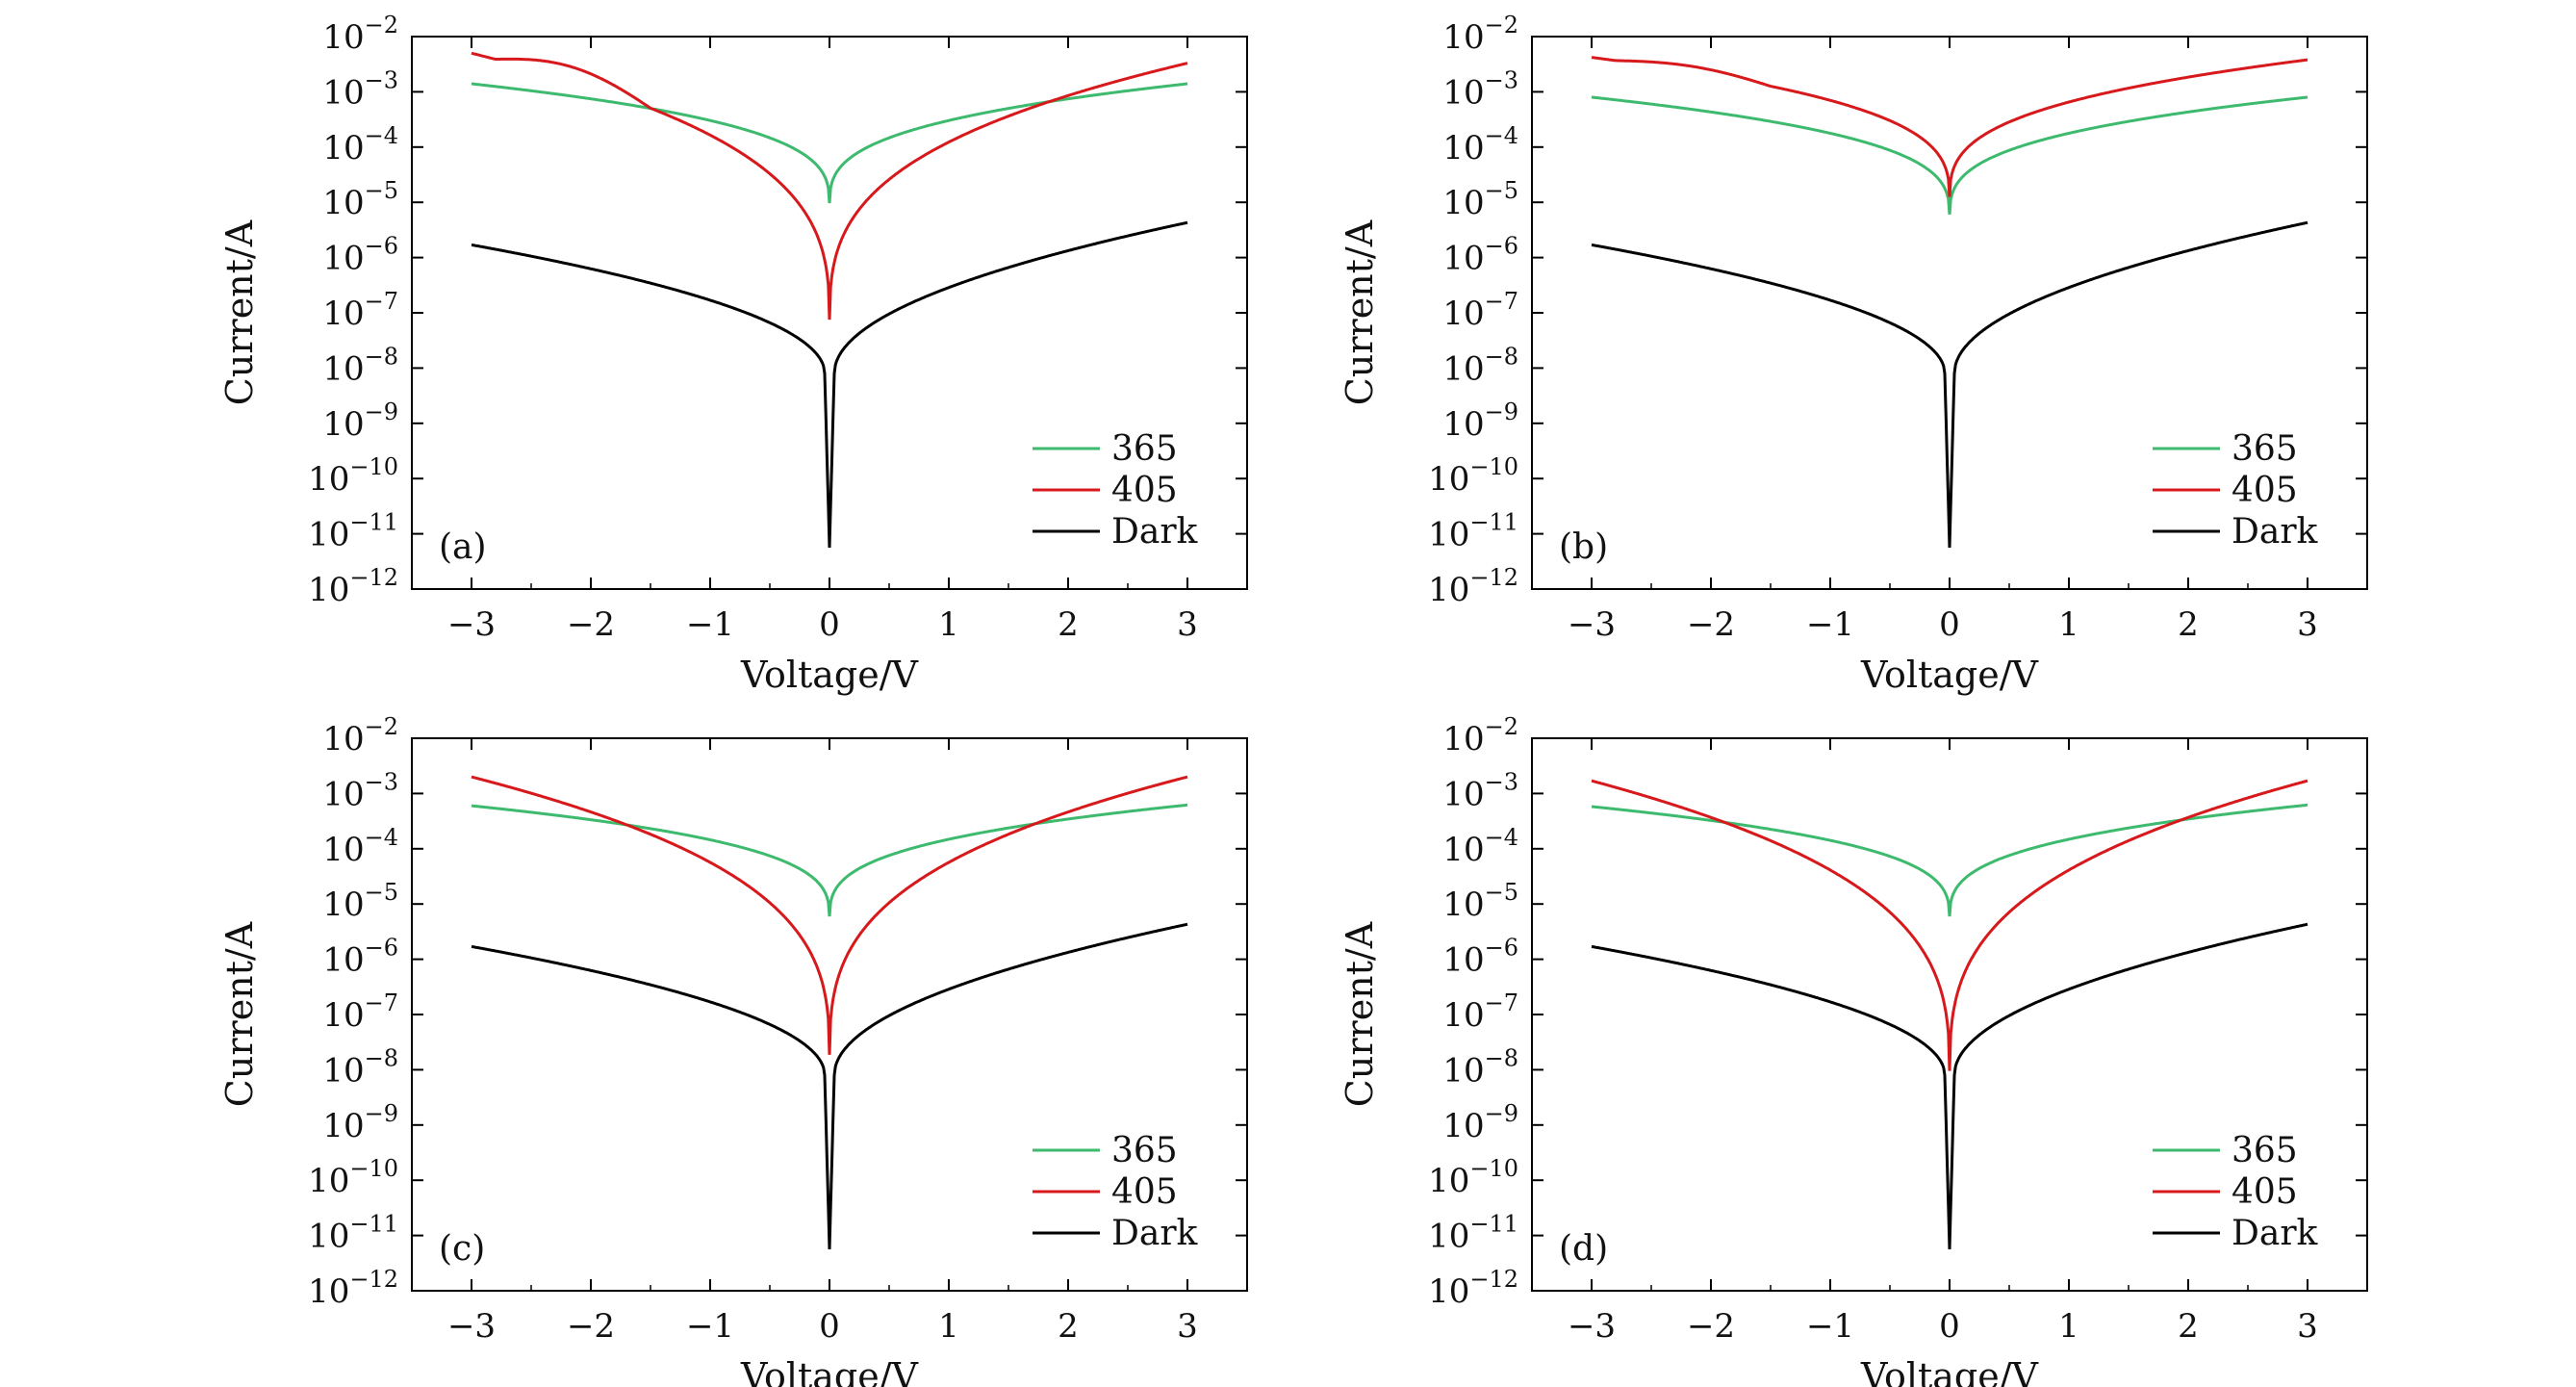 The image size is (2576, 1387). I want to click on panel-label: (a), so click(463, 547).